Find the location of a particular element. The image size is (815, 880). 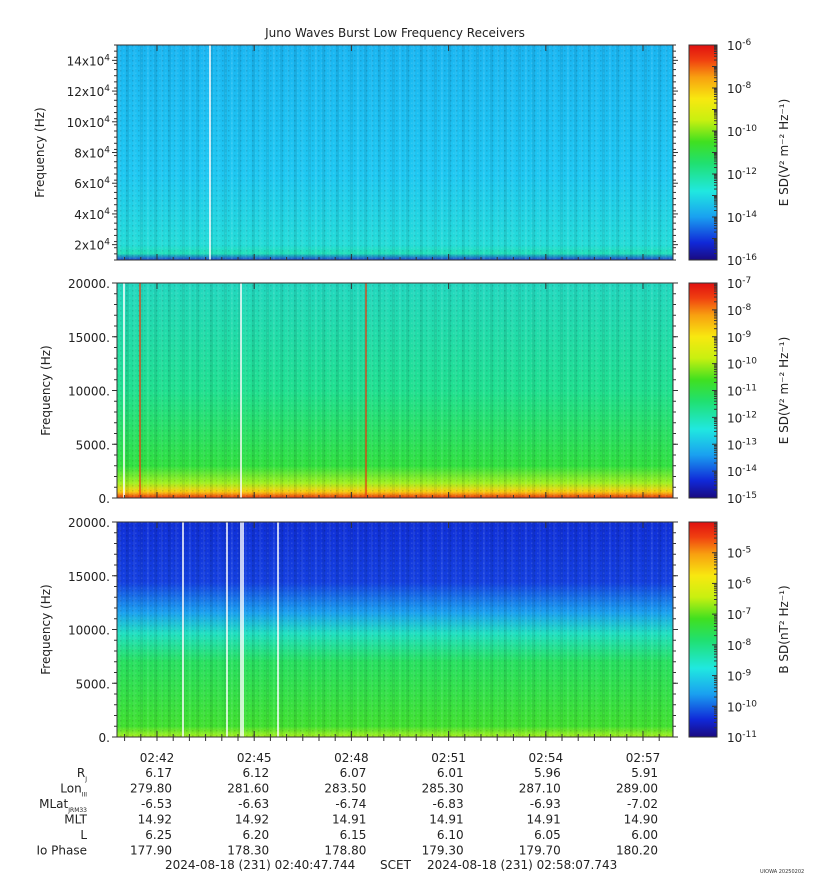

x-tick-label: 02:54 is located at coordinates (546, 758).